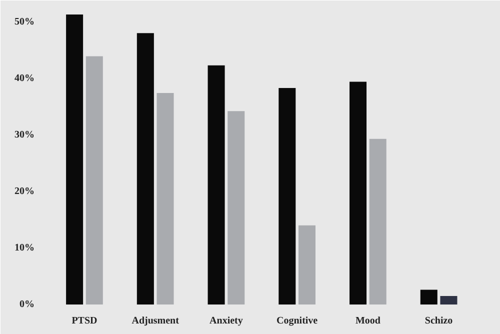 This screenshot has width=500, height=334. What do you see at coordinates (156, 321) in the screenshot?
I see `x-tick-label: Adjusment` at bounding box center [156, 321].